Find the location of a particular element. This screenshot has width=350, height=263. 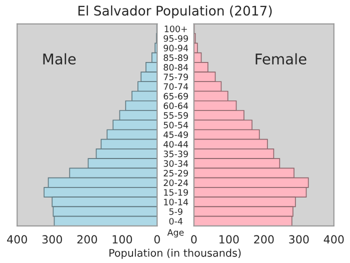

y-tick-label: 40-44 is located at coordinates (176, 144).